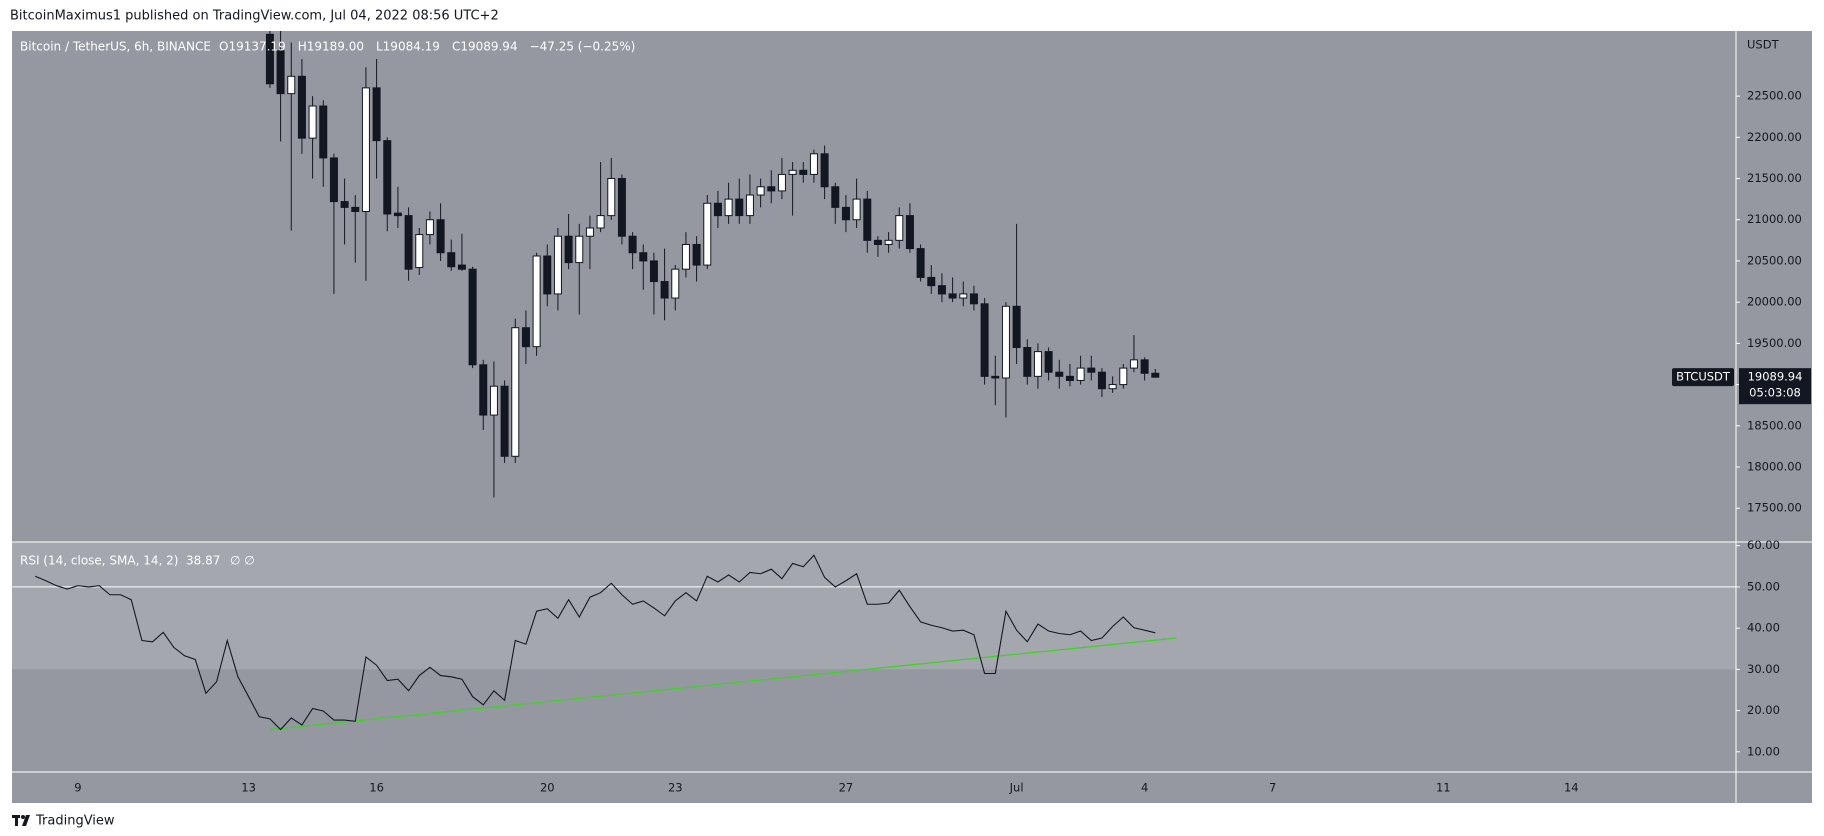 The image size is (1824, 836). Describe the element at coordinates (1775, 377) in the screenshot. I see `price-tag: 19089.94` at that location.